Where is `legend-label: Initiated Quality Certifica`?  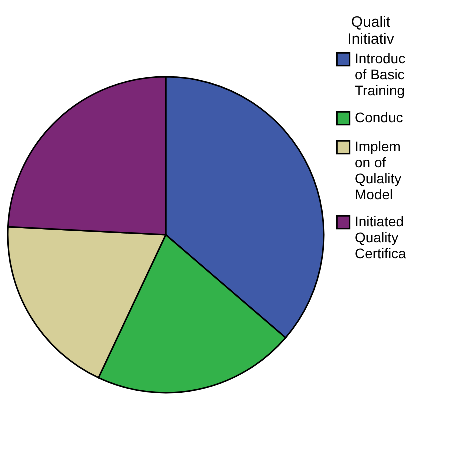
legend-label: Initiated Quality Certifica is located at coordinates (381, 238).